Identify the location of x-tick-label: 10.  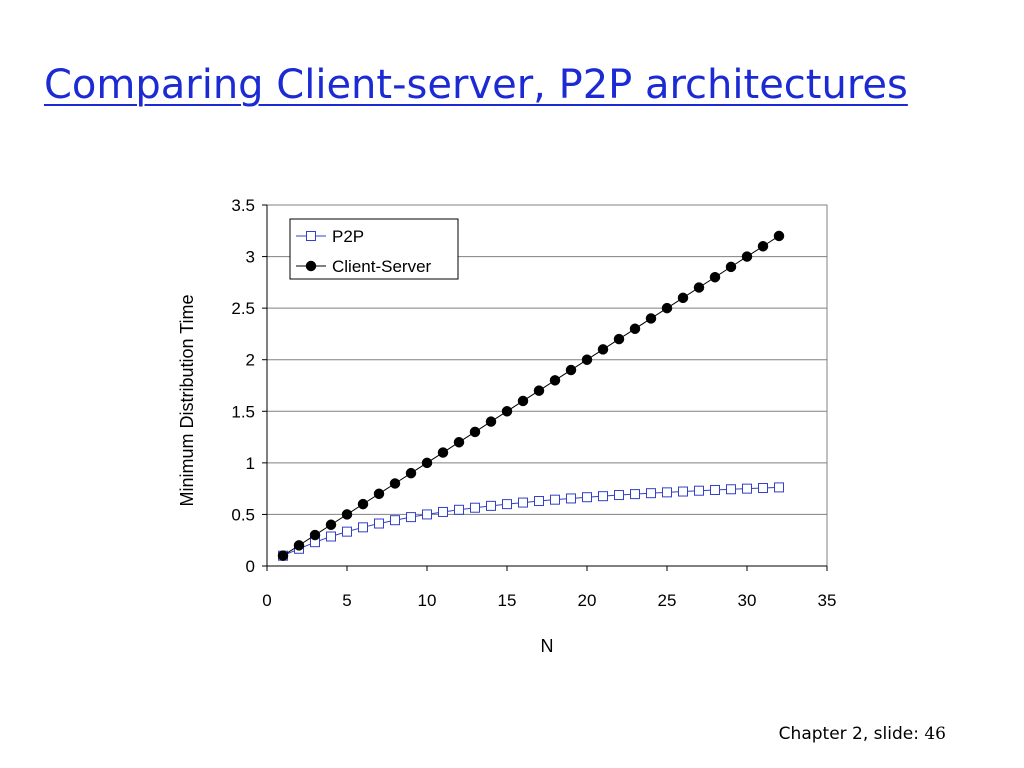
(427, 600).